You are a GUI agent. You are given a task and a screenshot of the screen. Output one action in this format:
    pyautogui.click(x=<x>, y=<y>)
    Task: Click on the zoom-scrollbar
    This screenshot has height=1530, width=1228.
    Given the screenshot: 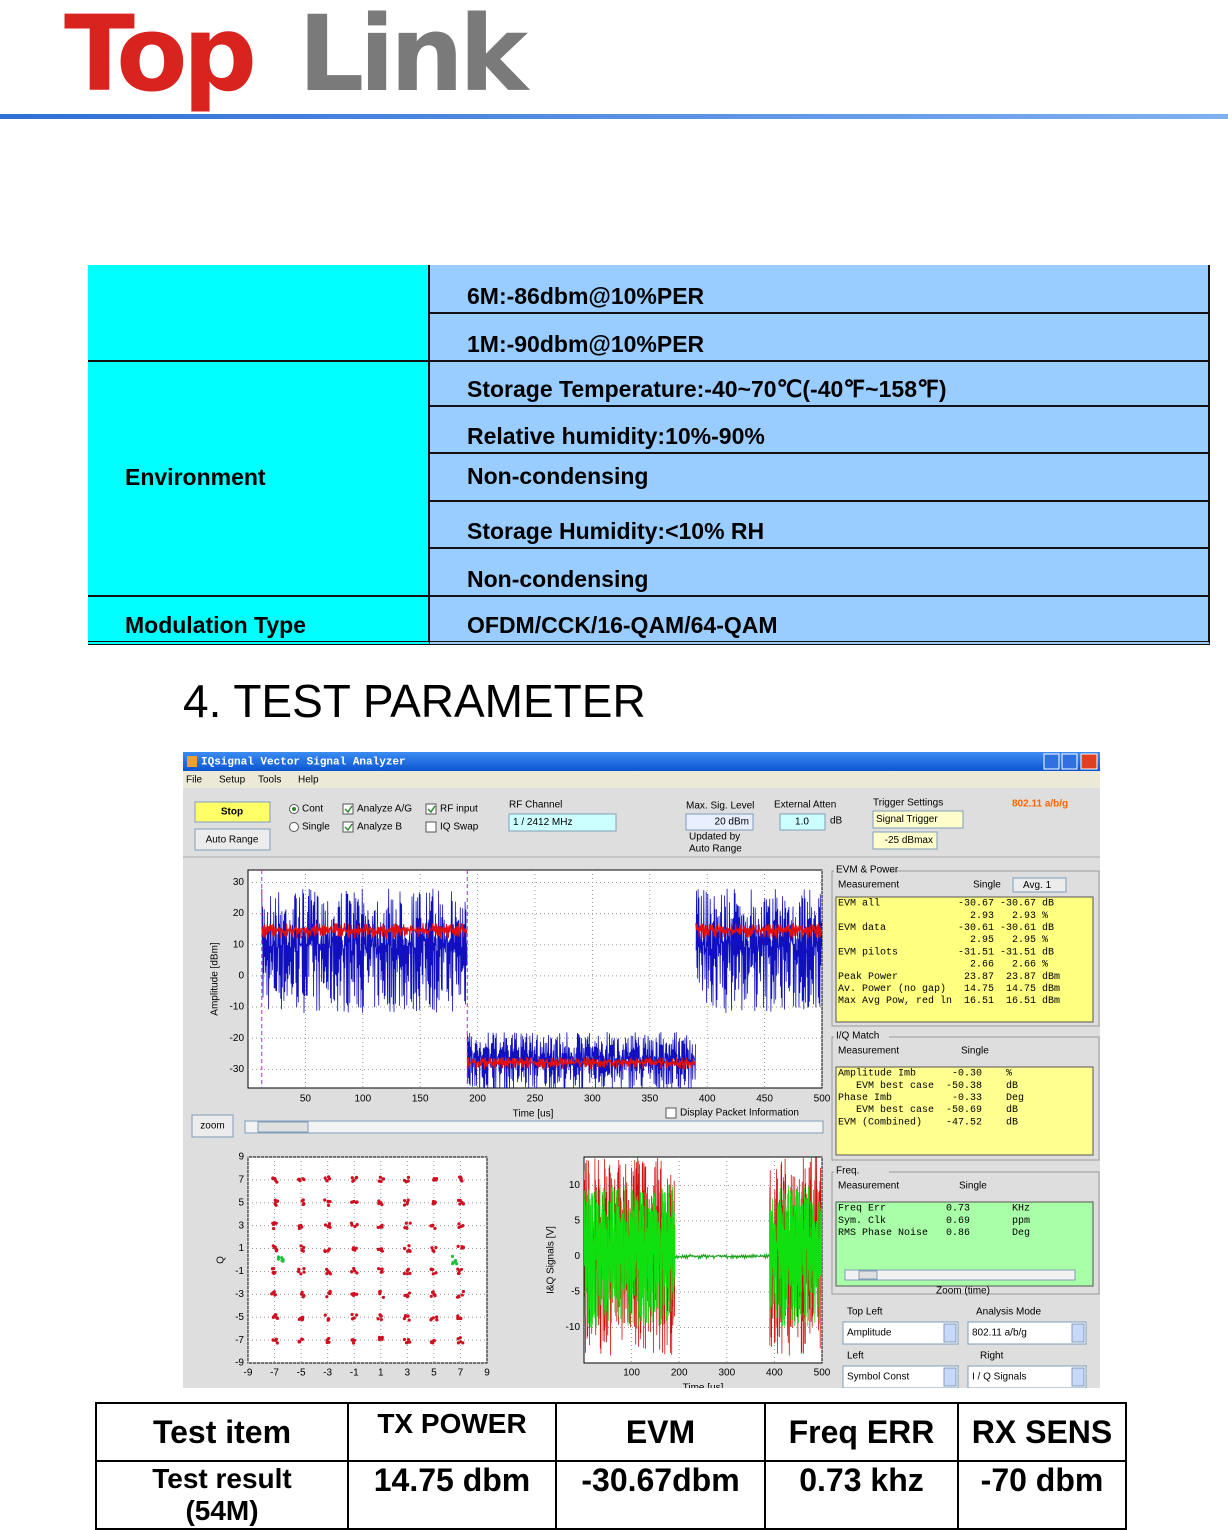 What is the action you would take?
    pyautogui.click(x=960, y=1275)
    